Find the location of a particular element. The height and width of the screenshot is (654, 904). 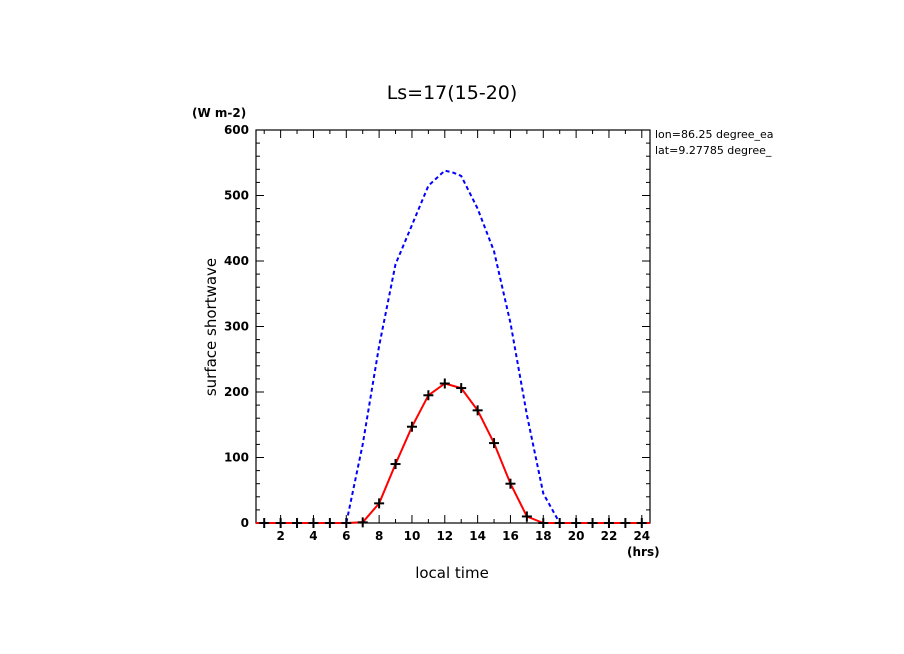

annotation-lon: lon=86.25 degree_ea is located at coordinates (714, 134).